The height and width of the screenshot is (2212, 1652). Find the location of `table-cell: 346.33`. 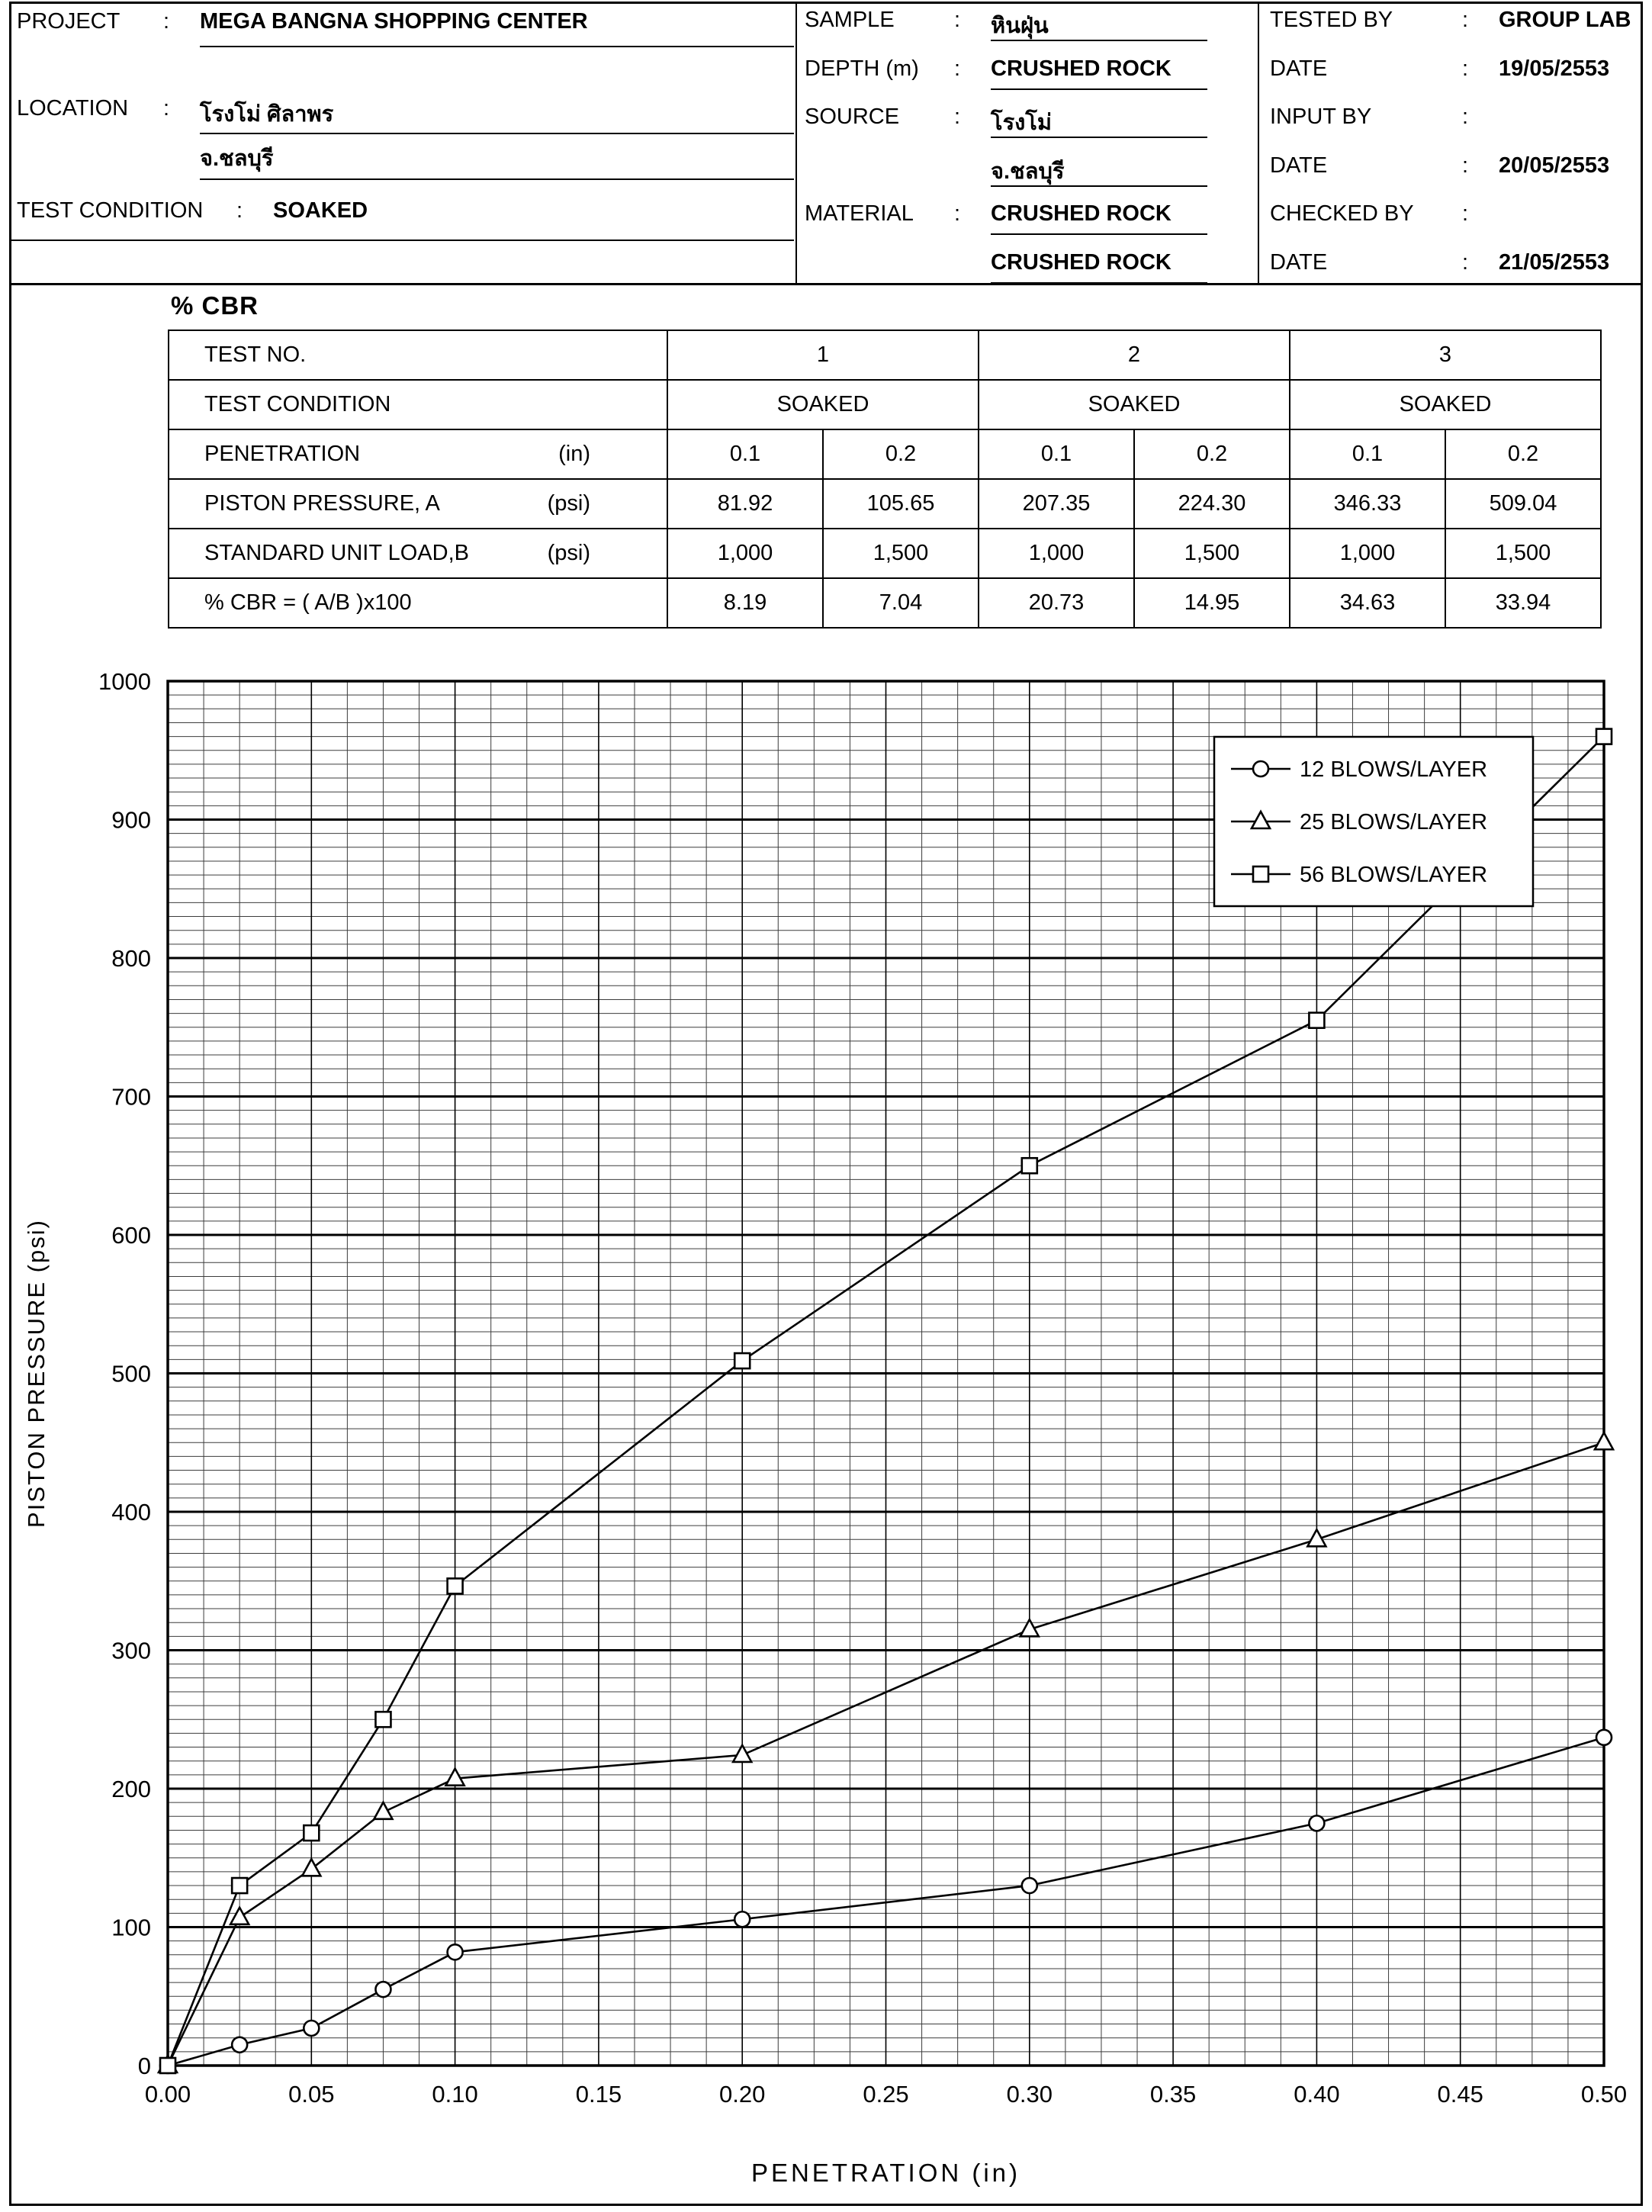

table-cell: 346.33 is located at coordinates (1367, 503).